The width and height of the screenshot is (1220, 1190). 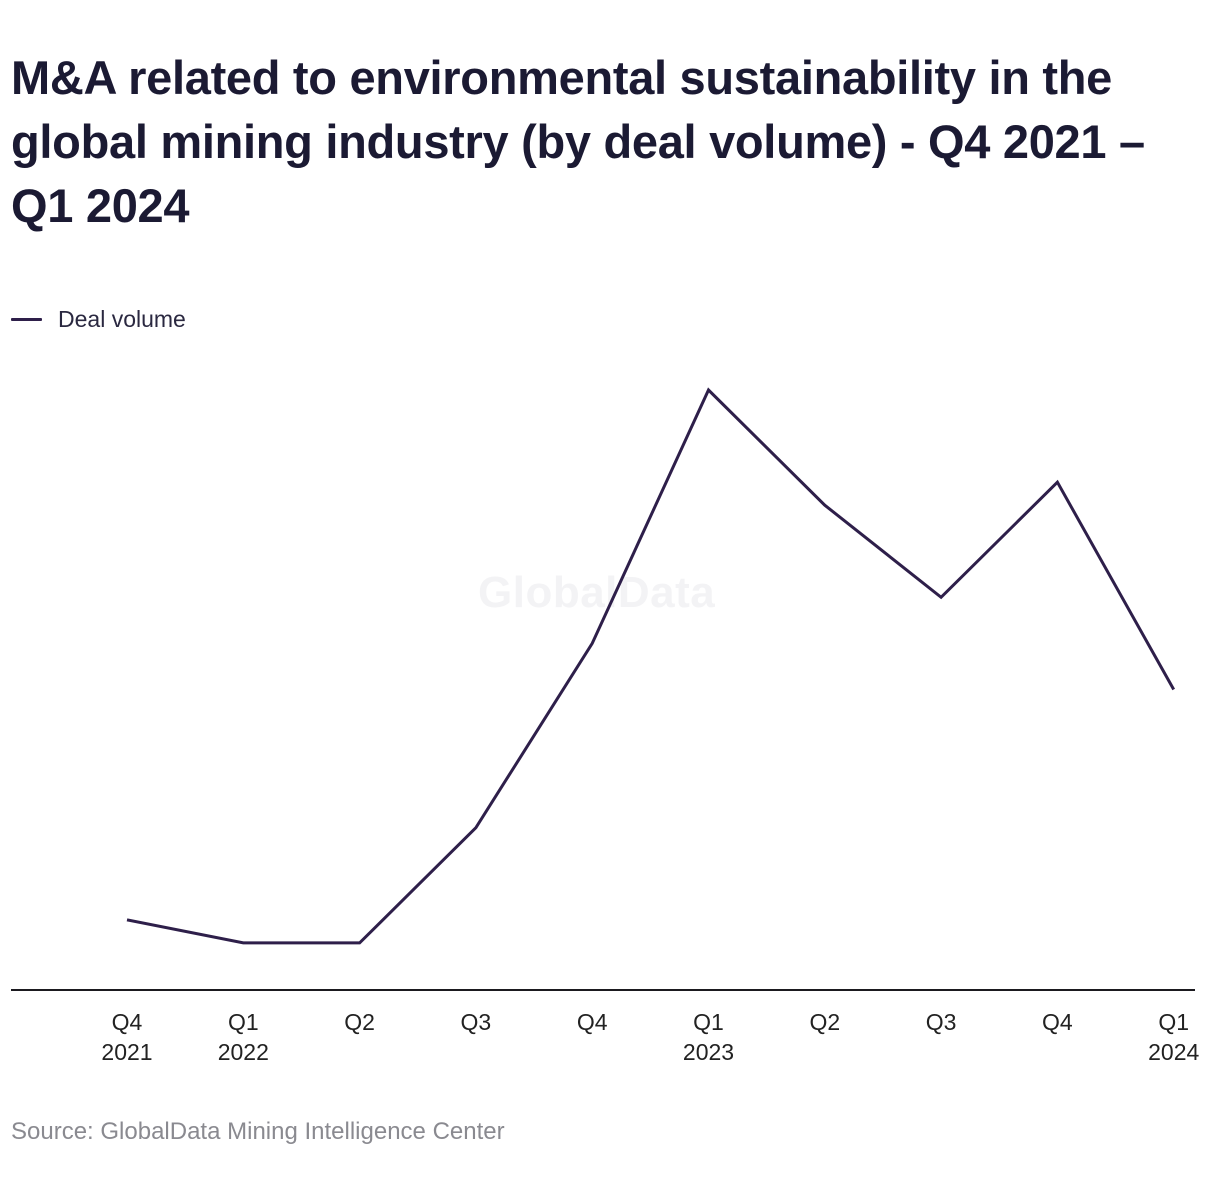 What do you see at coordinates (243, 1052) in the screenshot?
I see `x-tick-year: 2022` at bounding box center [243, 1052].